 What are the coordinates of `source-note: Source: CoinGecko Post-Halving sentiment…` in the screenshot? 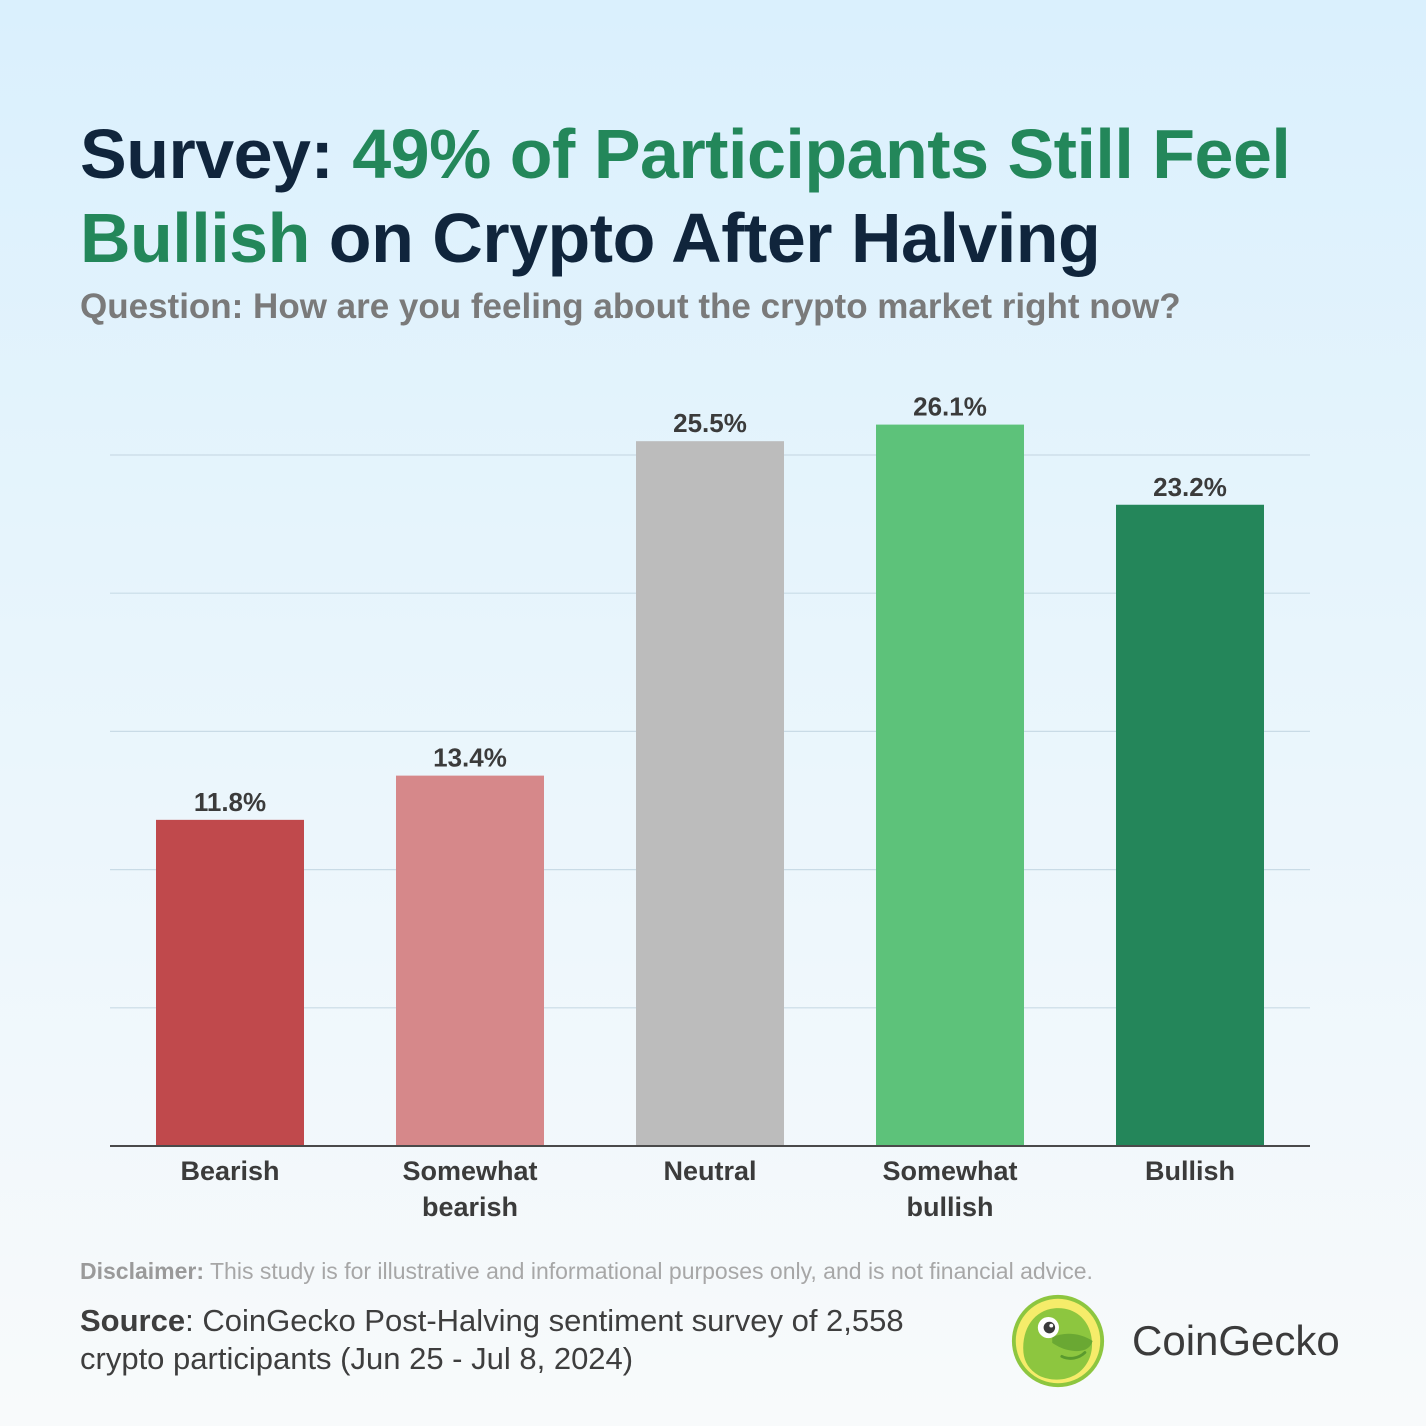 It's located at (520, 1340).